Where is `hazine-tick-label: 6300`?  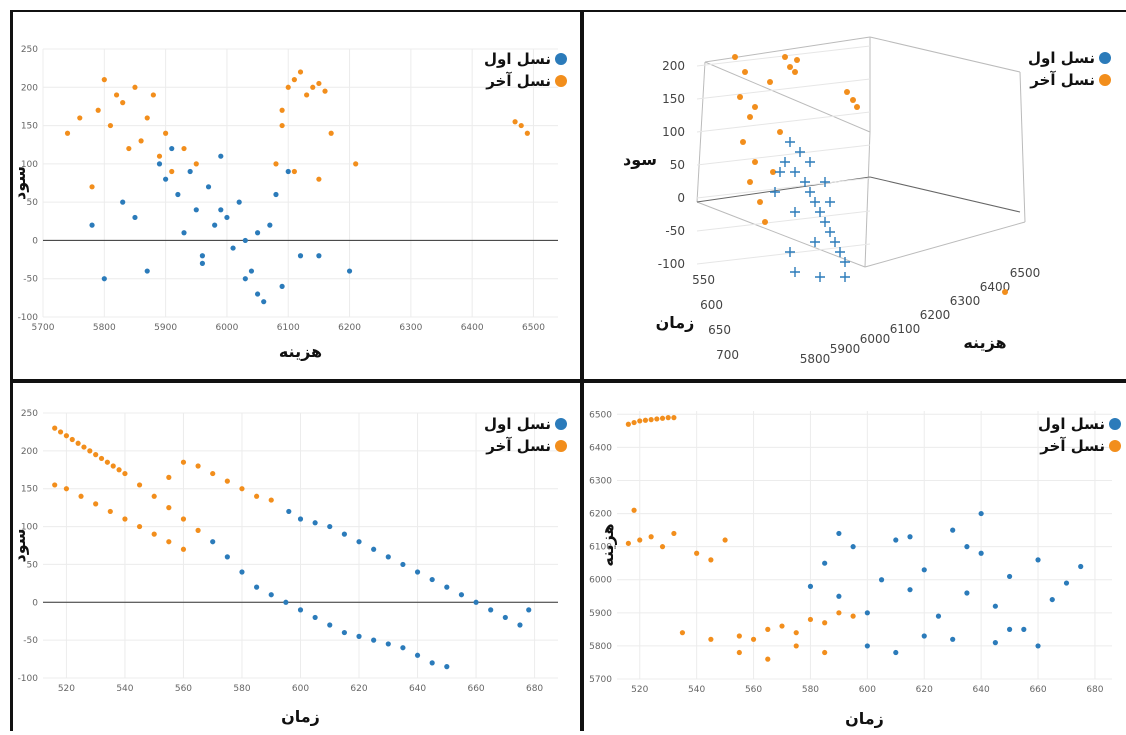 hazine-tick-label: 6300 is located at coordinates (965, 301).